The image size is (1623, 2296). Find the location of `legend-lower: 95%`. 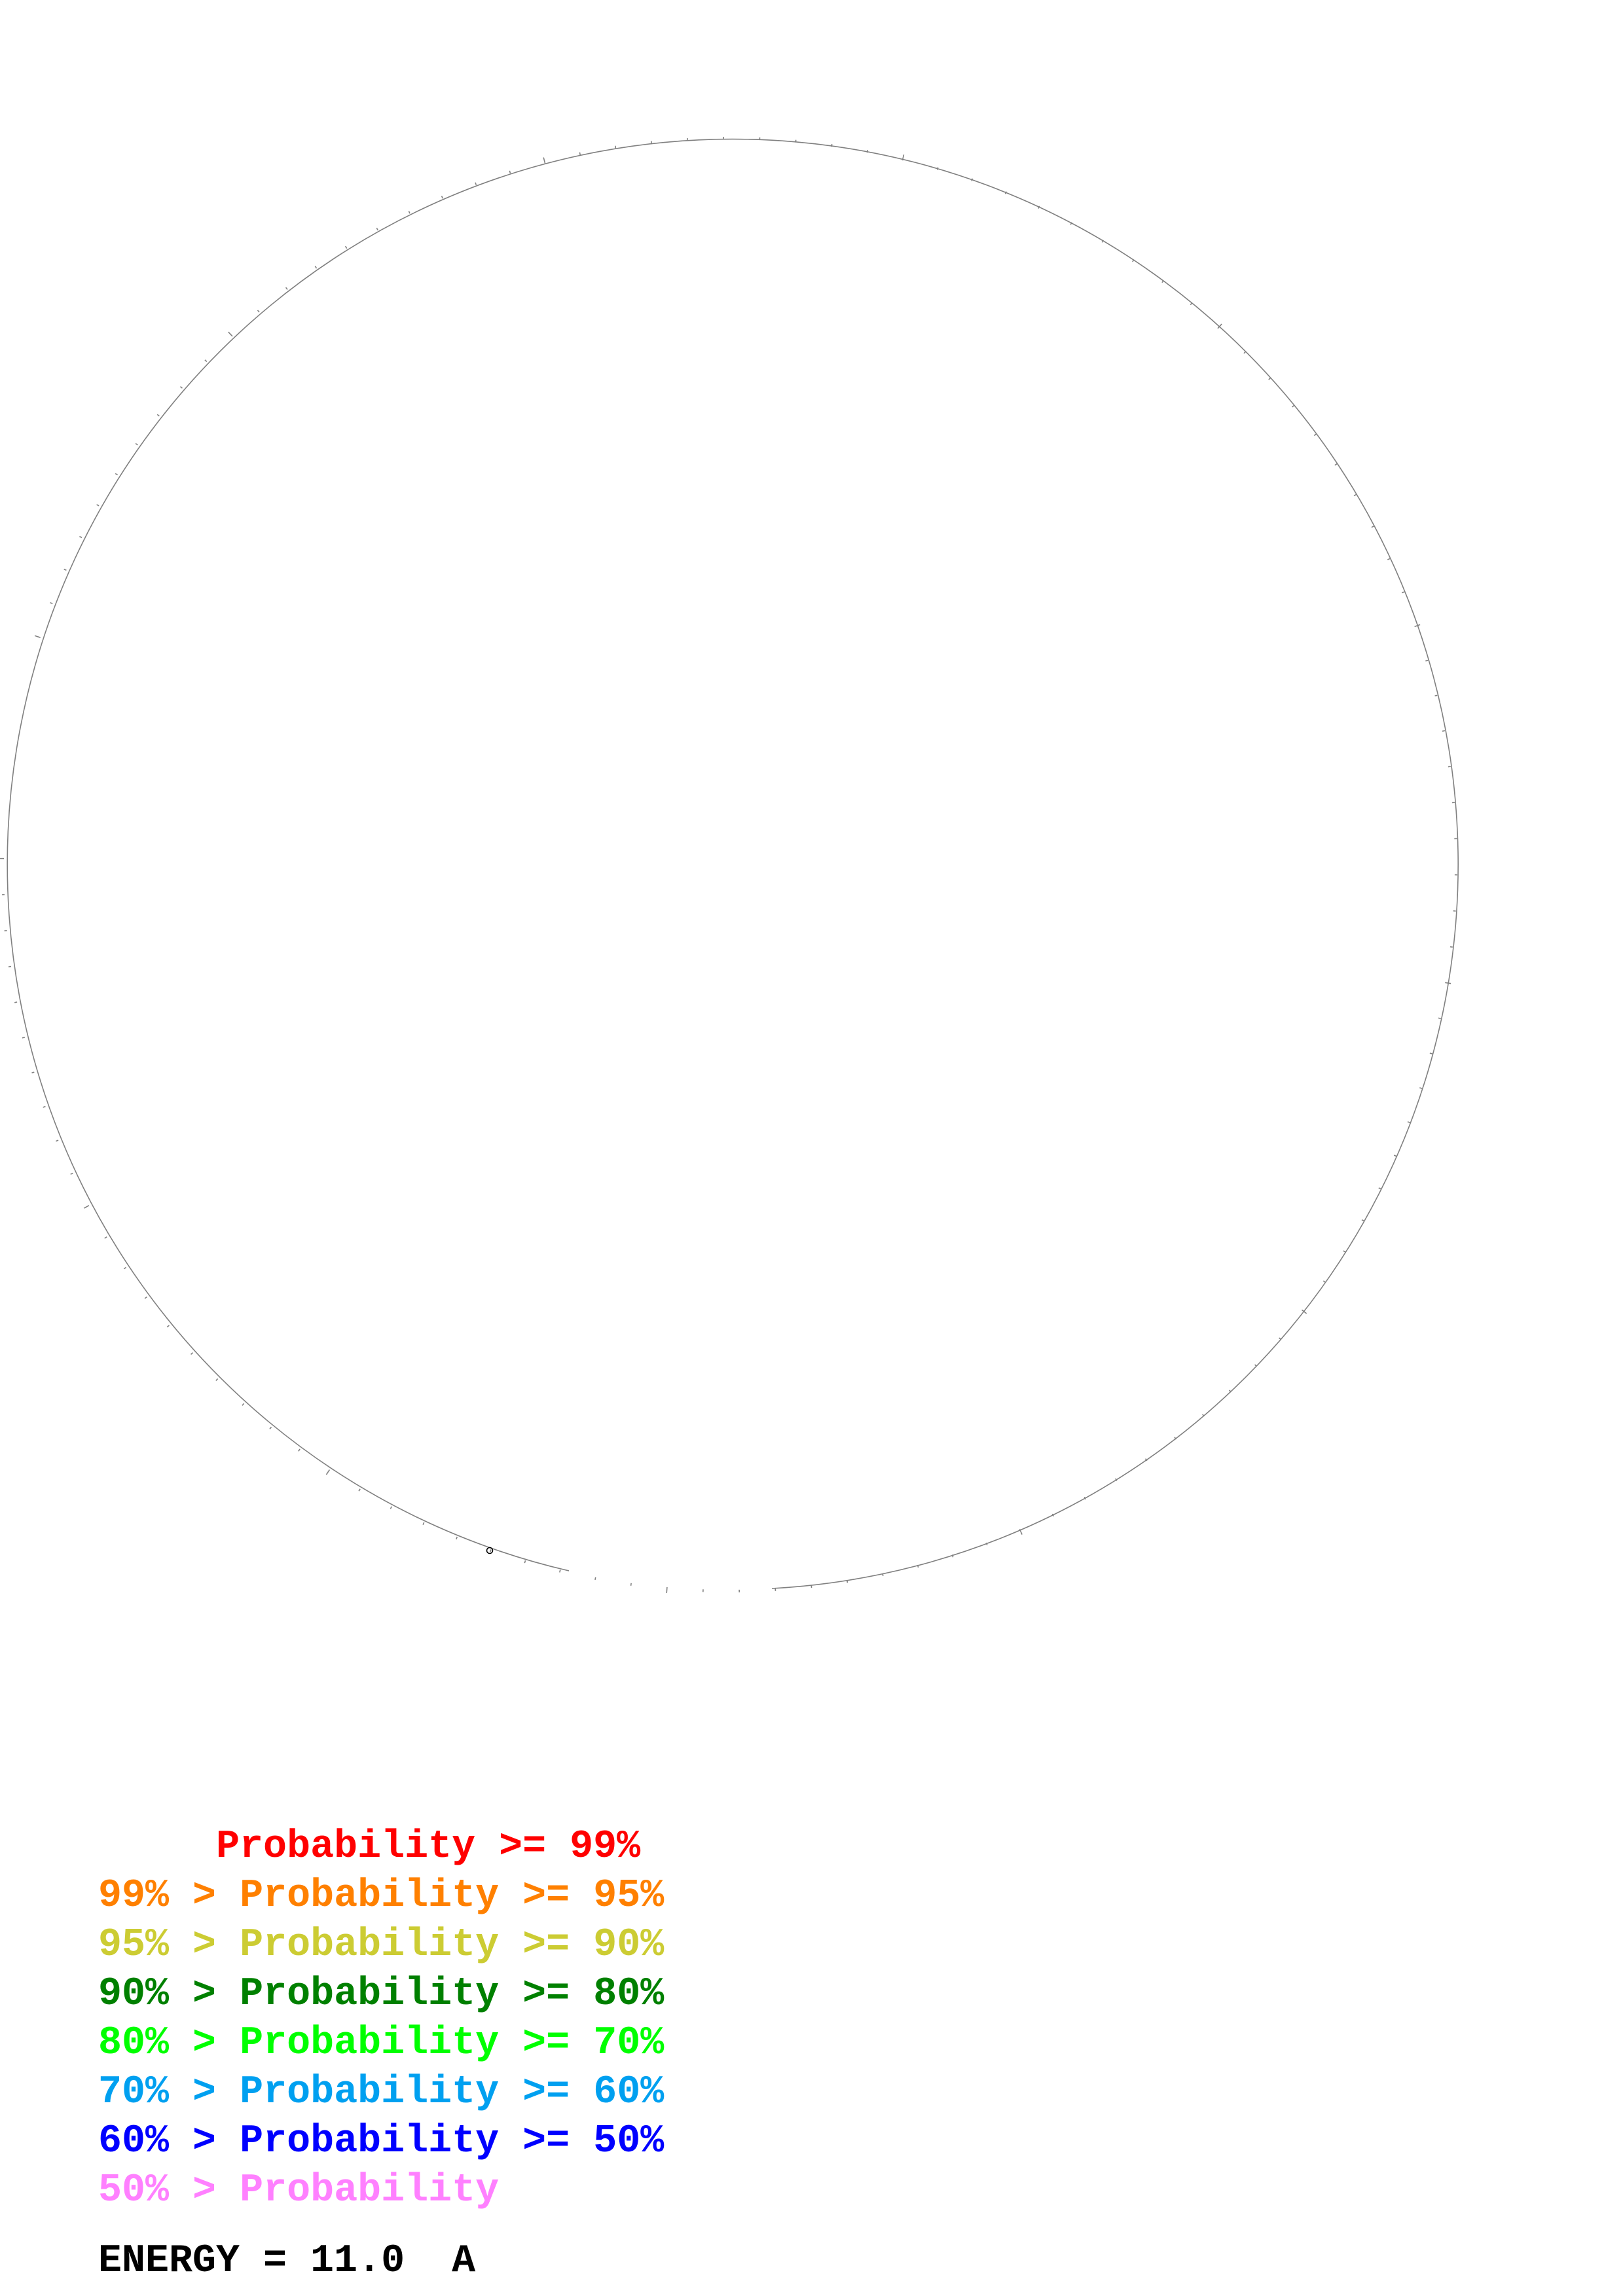

legend-lower: 95% is located at coordinates (134, 1945).